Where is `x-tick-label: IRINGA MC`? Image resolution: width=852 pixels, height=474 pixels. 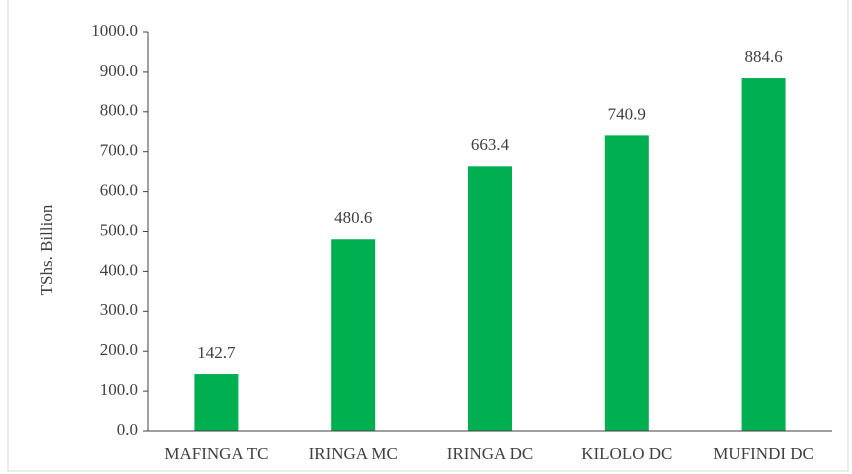 x-tick-label: IRINGA MC is located at coordinates (353, 453).